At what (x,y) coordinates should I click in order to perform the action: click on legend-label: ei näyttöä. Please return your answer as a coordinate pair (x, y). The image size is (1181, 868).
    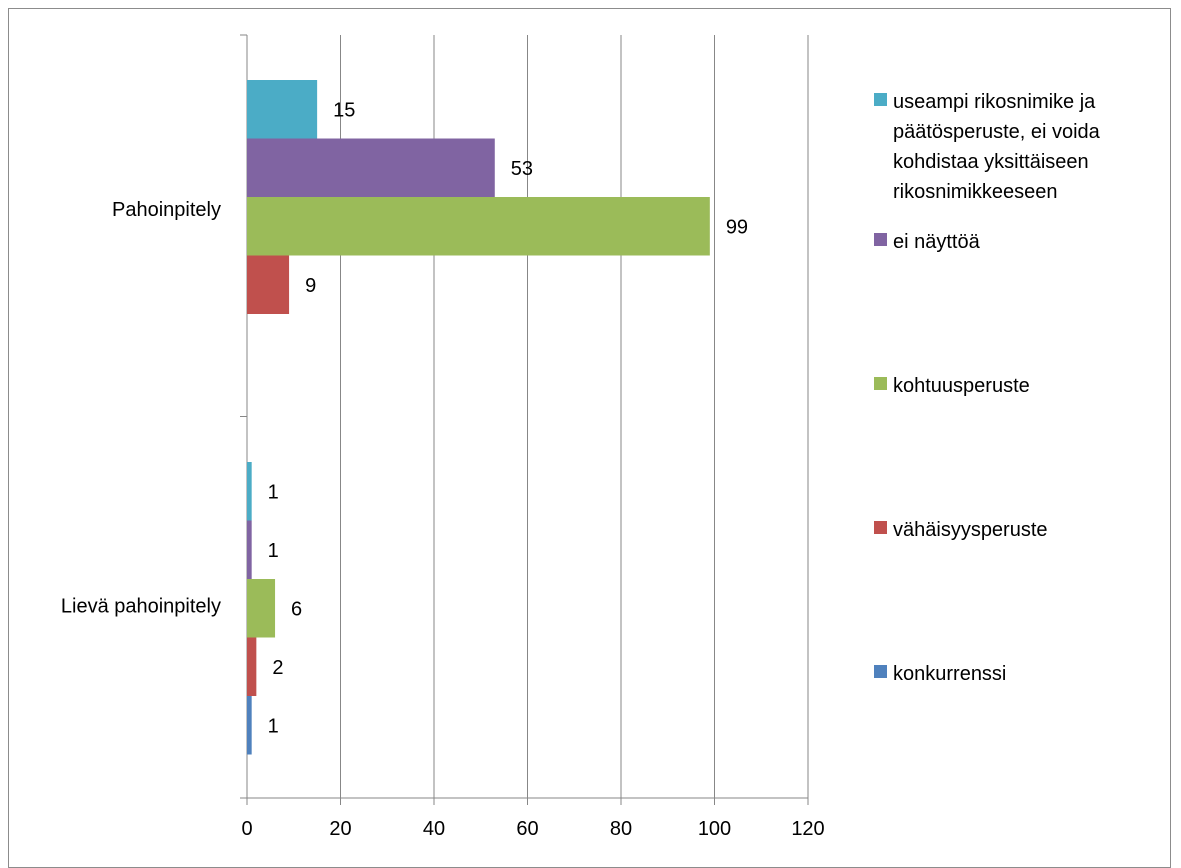
    Looking at the image, I should click on (936, 242).